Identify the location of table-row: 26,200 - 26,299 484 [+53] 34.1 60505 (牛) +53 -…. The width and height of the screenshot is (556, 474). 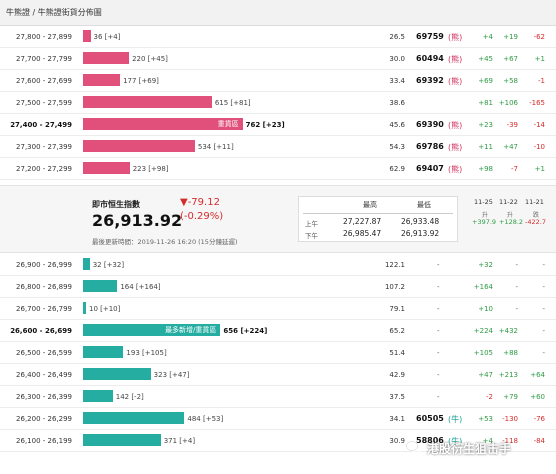
(278, 419).